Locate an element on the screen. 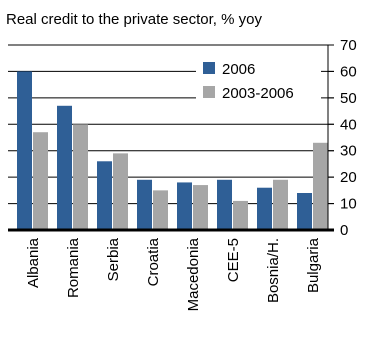 Image resolution: width=379 pixels, height=342 pixels. bar-2003-2006-macedonia is located at coordinates (200, 207).